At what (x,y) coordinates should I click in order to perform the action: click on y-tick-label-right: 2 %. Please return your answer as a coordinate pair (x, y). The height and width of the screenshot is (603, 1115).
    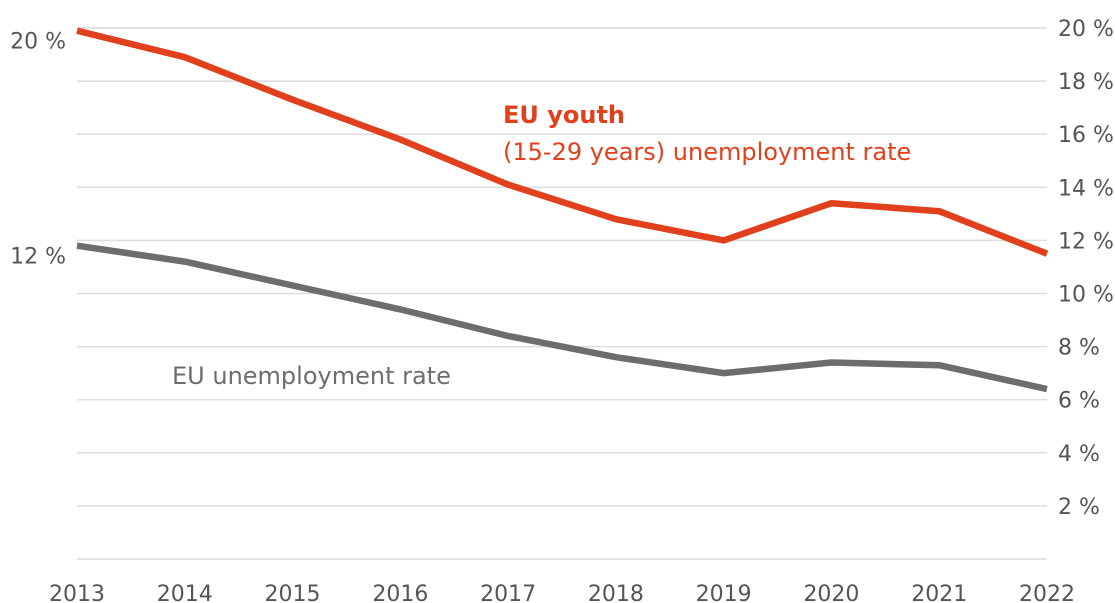
    Looking at the image, I should click on (1079, 507).